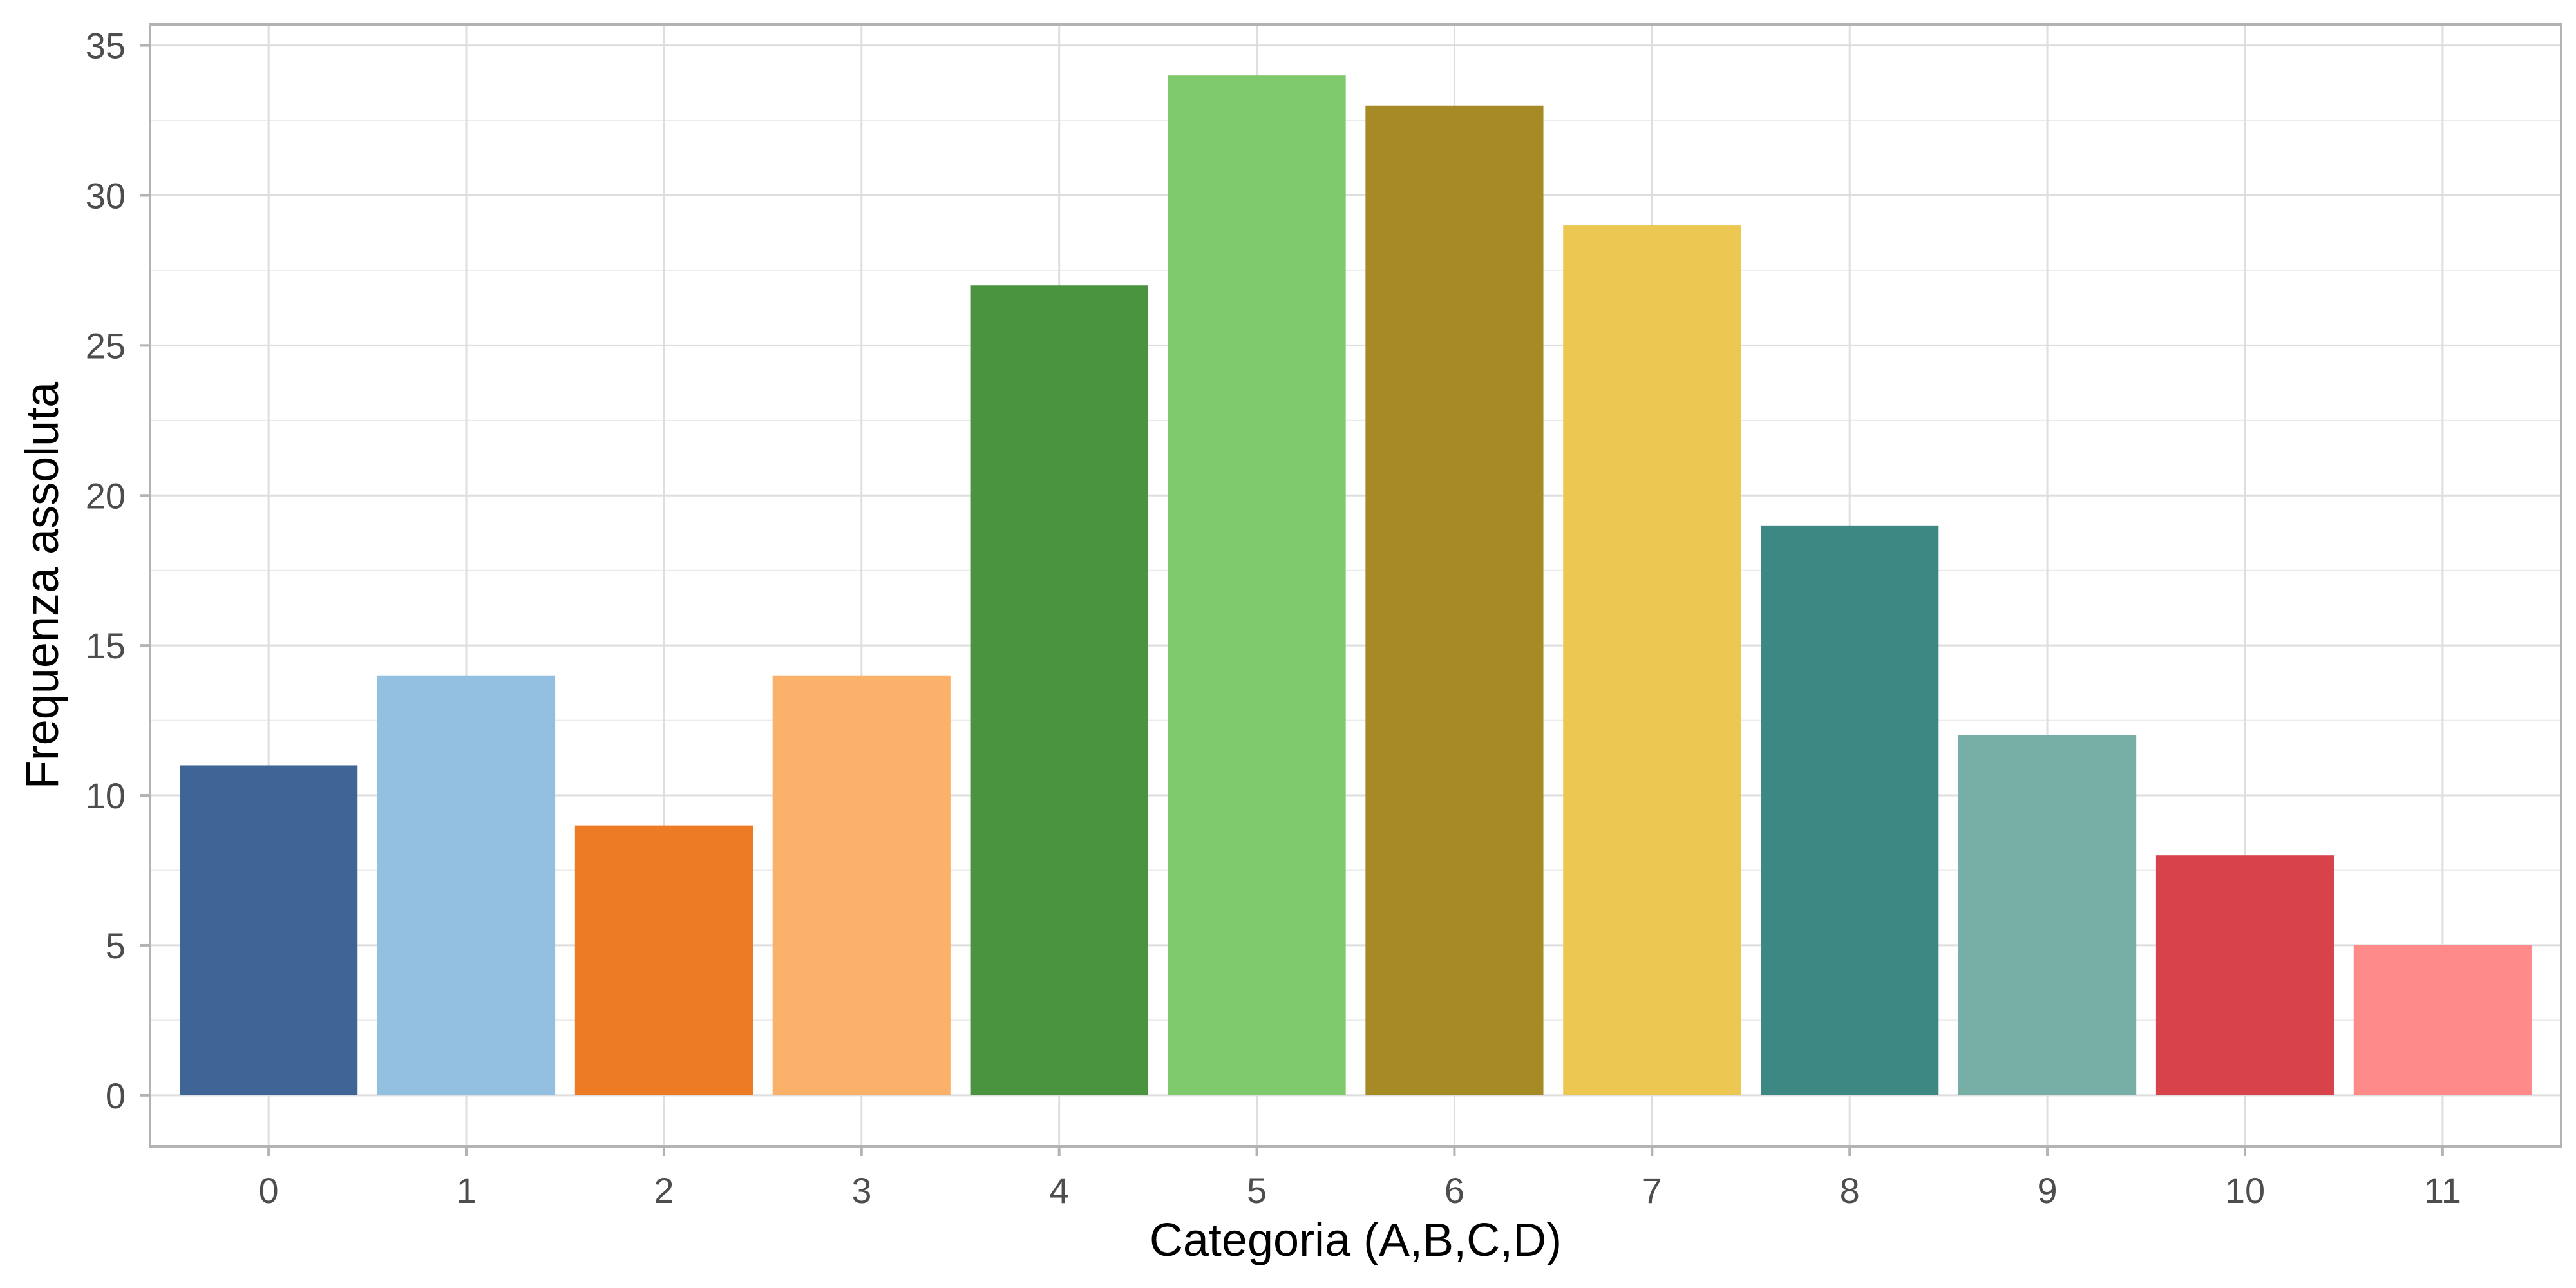 The height and width of the screenshot is (1288, 2576). What do you see at coordinates (116, 945) in the screenshot?
I see `y-tick-label: 5` at bounding box center [116, 945].